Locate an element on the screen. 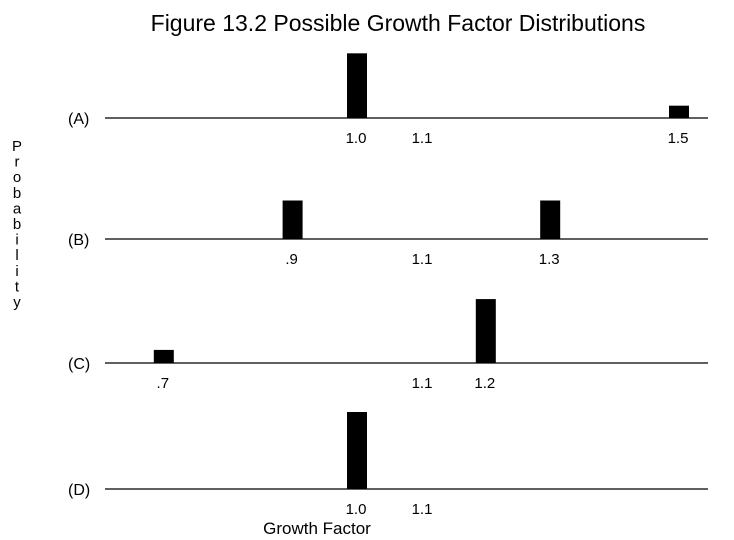 The width and height of the screenshot is (734, 540). x-axis-label: Growth Factor is located at coordinates (317, 528).